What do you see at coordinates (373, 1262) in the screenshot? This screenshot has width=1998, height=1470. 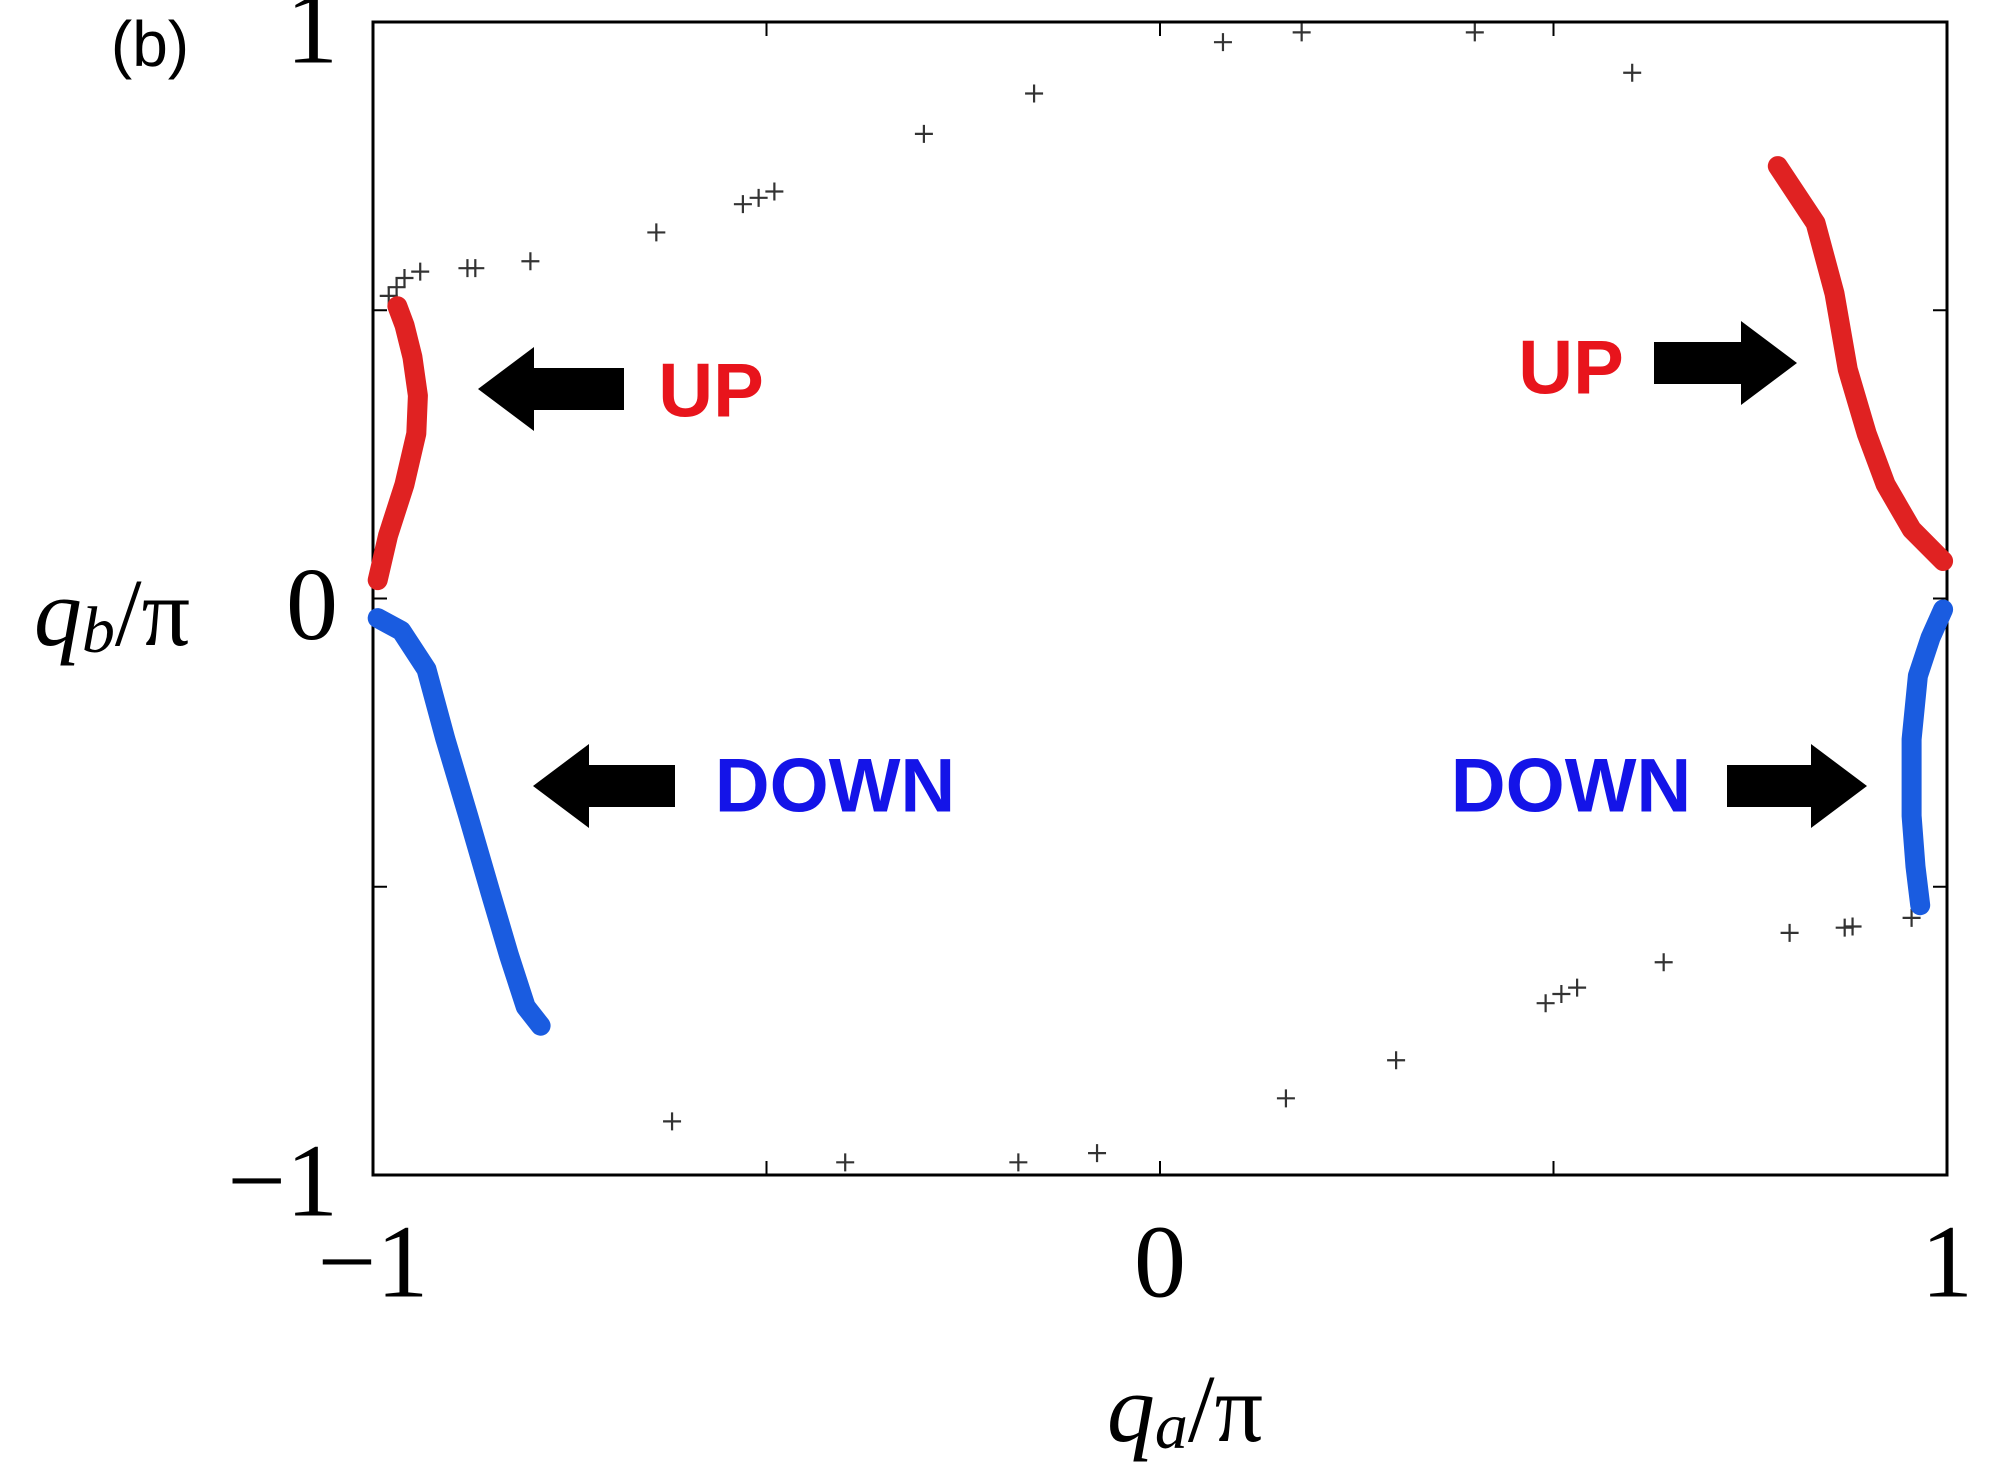 I see `x-tick-label: −1` at bounding box center [373, 1262].